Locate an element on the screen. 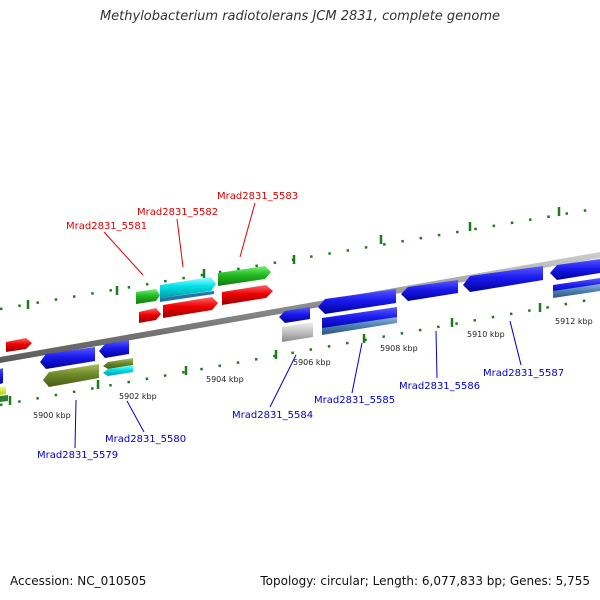 The height and width of the screenshot is (600, 600). scale-label: 5902 kbp is located at coordinates (138, 396).